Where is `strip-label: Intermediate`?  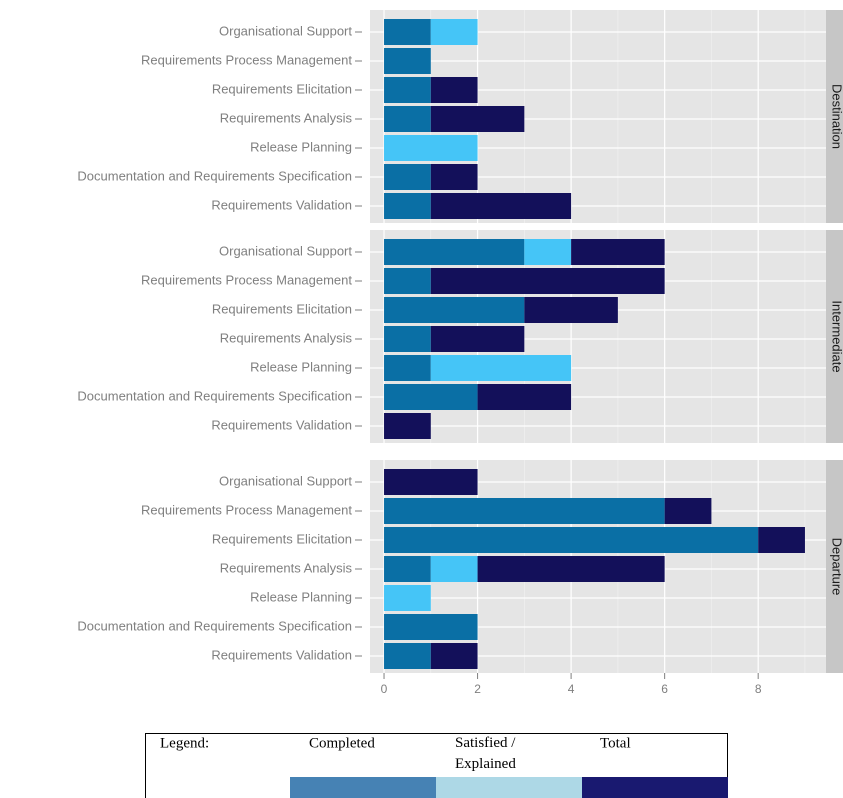
strip-label: Intermediate is located at coordinates (836, 336).